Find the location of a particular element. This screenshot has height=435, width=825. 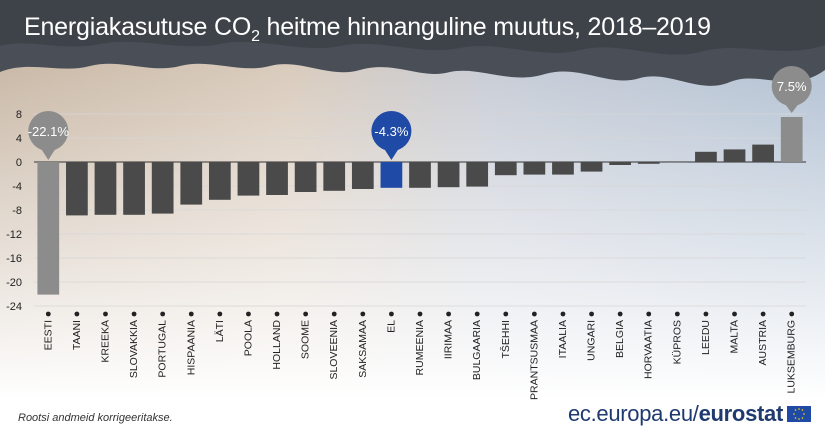

callout-label: -22.1% is located at coordinates (49, 131).